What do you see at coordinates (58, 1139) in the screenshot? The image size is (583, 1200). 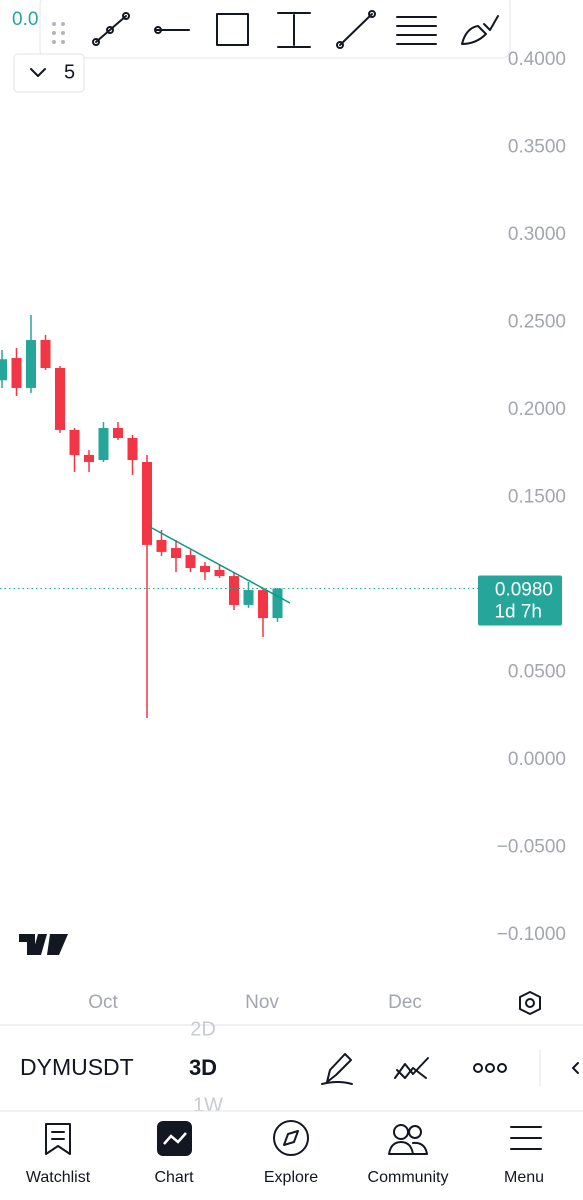 I see `nav-watchlist` at bounding box center [58, 1139].